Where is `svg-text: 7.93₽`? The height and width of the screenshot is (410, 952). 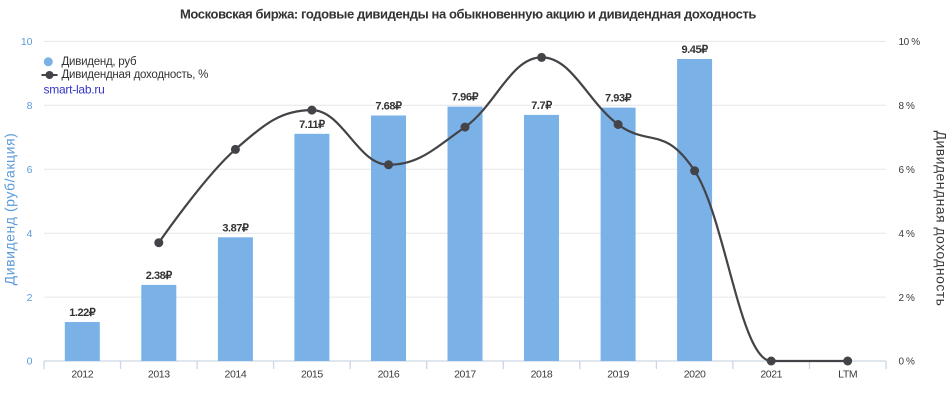 svg-text: 7.93₽ is located at coordinates (618, 99).